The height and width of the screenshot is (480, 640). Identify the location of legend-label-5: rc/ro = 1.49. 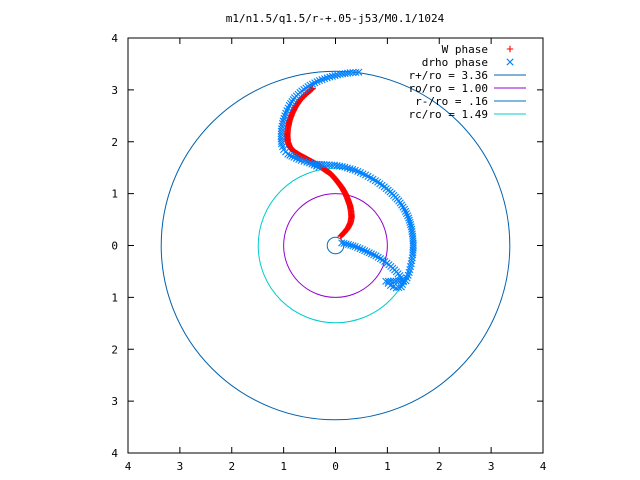
(448, 114).